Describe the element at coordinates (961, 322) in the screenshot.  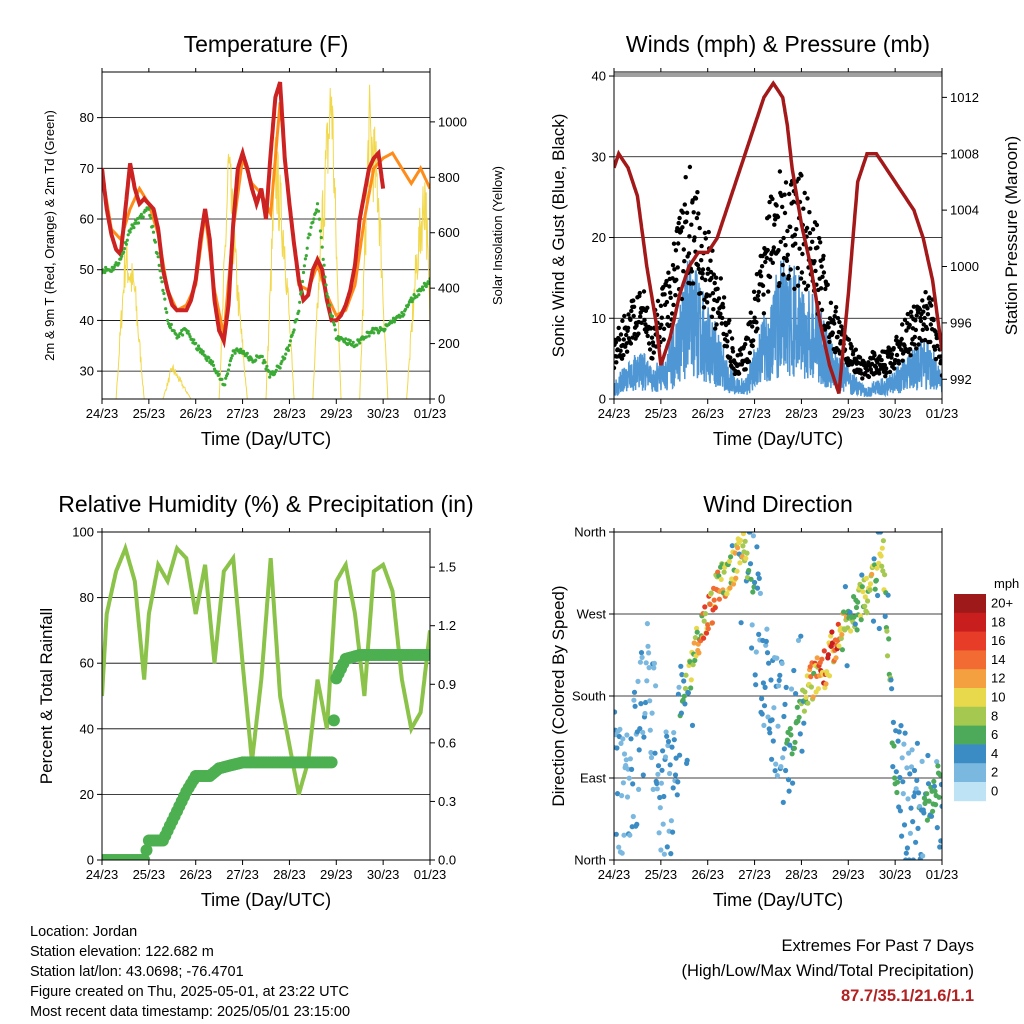
I see `y2-tick-label: 996` at that location.